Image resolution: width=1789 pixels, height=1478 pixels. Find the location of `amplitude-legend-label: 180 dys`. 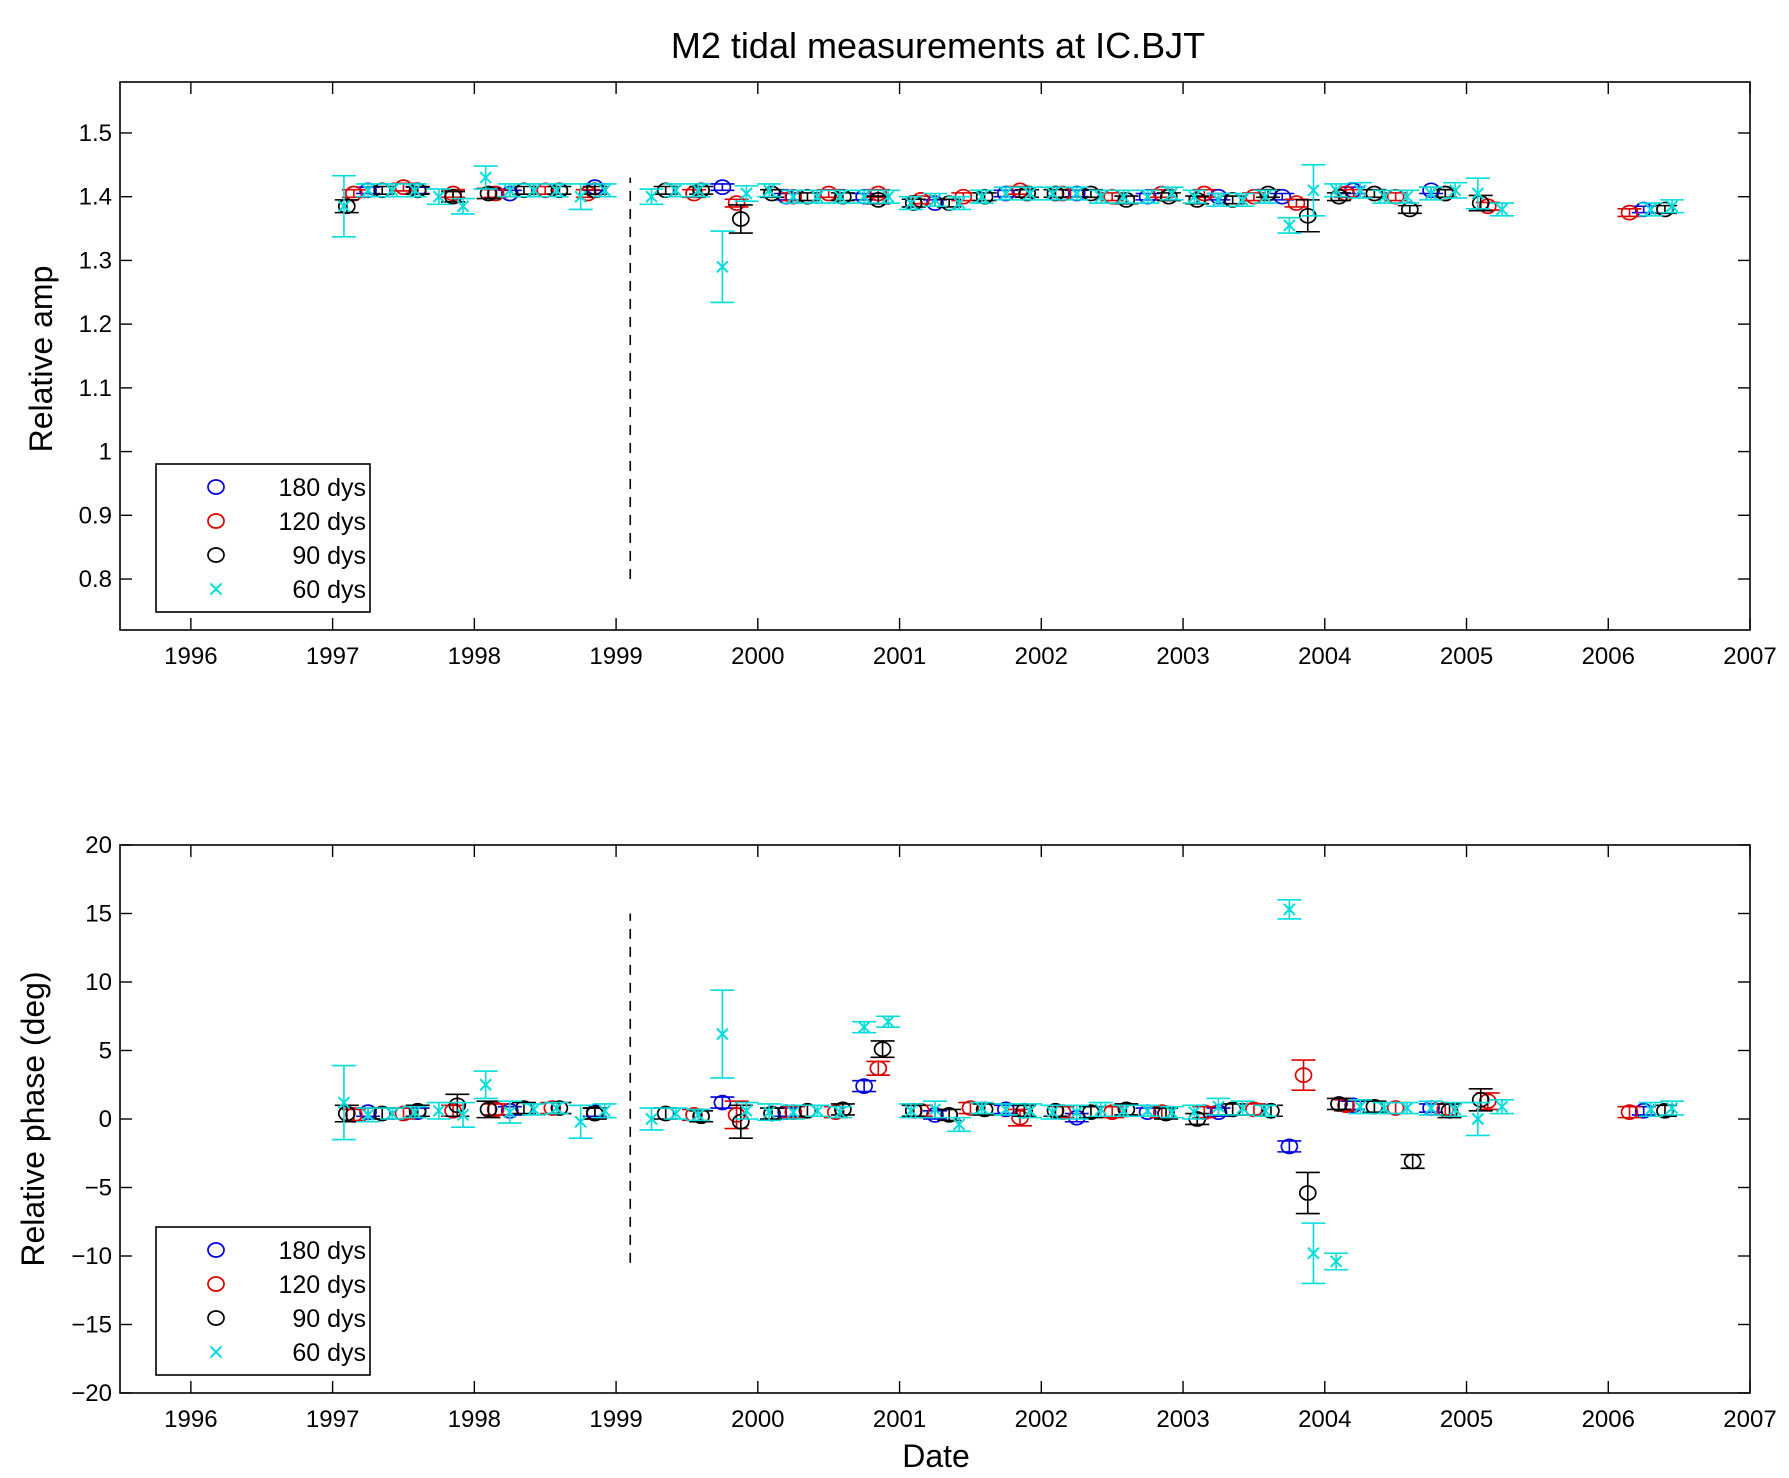

amplitude-legend-label: 180 dys is located at coordinates (322, 488).